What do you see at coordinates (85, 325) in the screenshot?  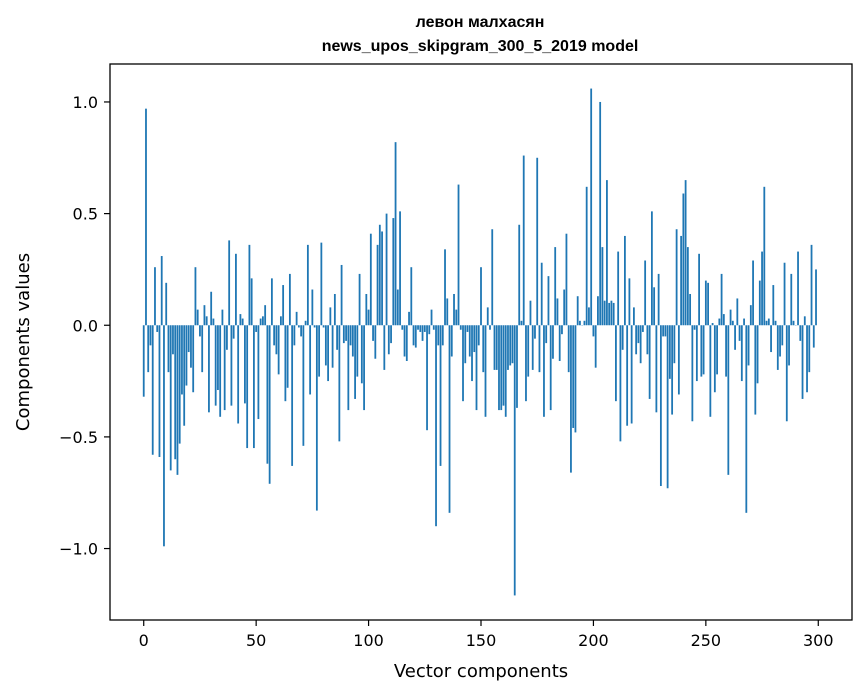 I see `y-tick-label: 0.0` at bounding box center [85, 325].